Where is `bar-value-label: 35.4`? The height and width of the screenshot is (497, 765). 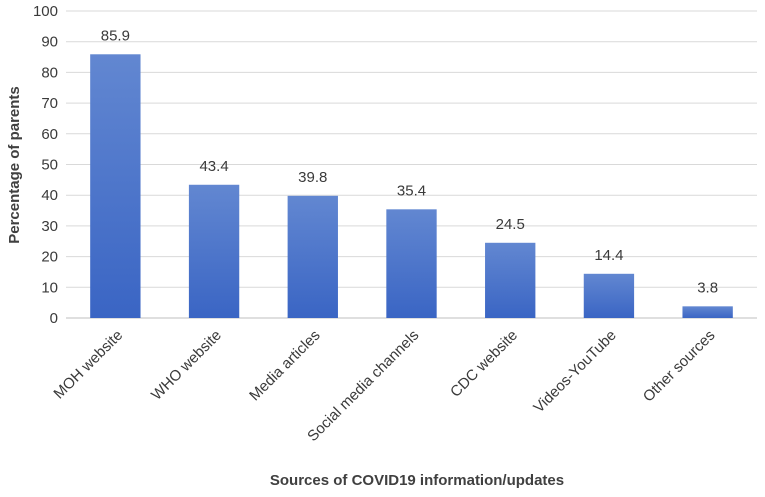
bar-value-label: 35.4 is located at coordinates (411, 190).